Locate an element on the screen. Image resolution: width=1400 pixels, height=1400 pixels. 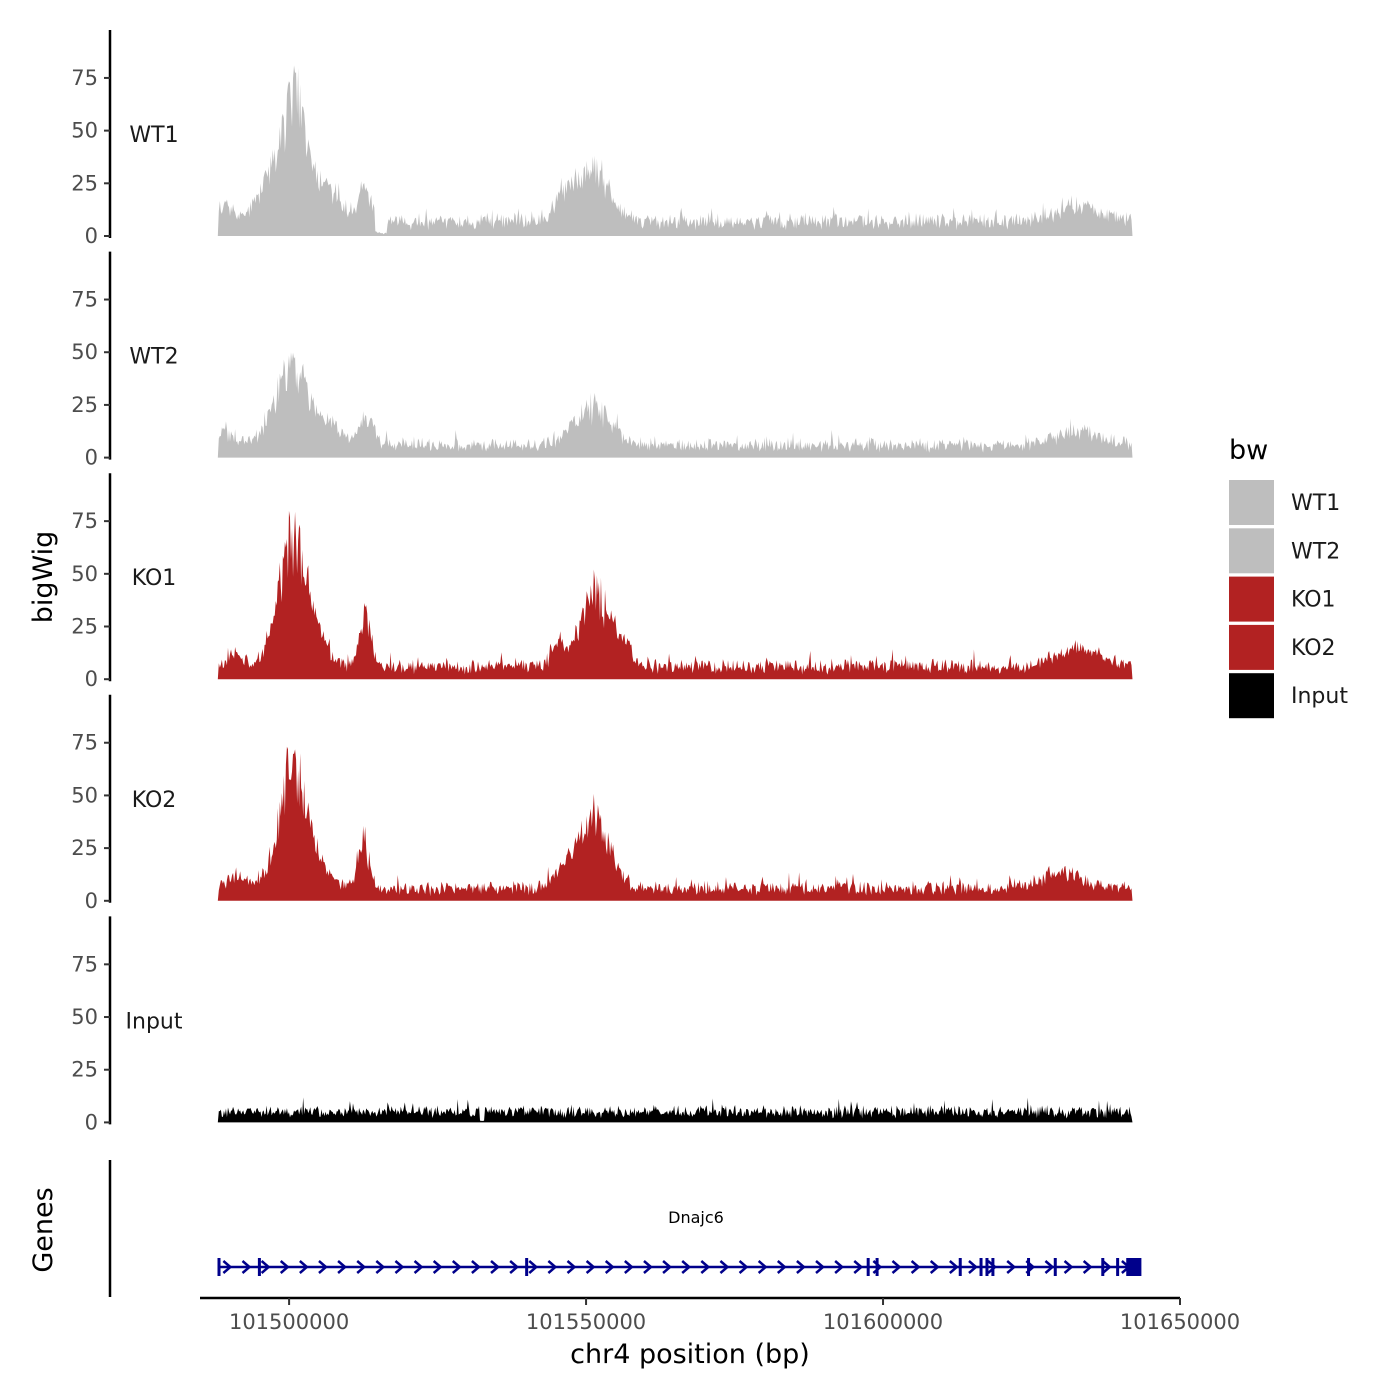
track-ko1: 0 25 50 75 KO1 is located at coordinates (602, 582).